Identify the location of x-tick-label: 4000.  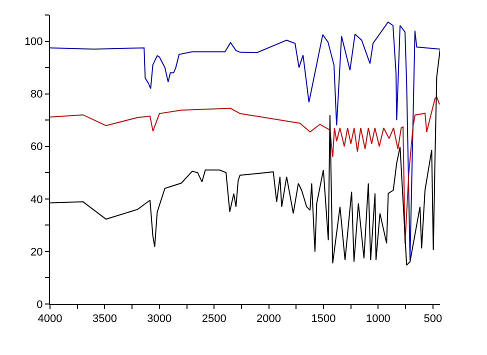
(50, 319).